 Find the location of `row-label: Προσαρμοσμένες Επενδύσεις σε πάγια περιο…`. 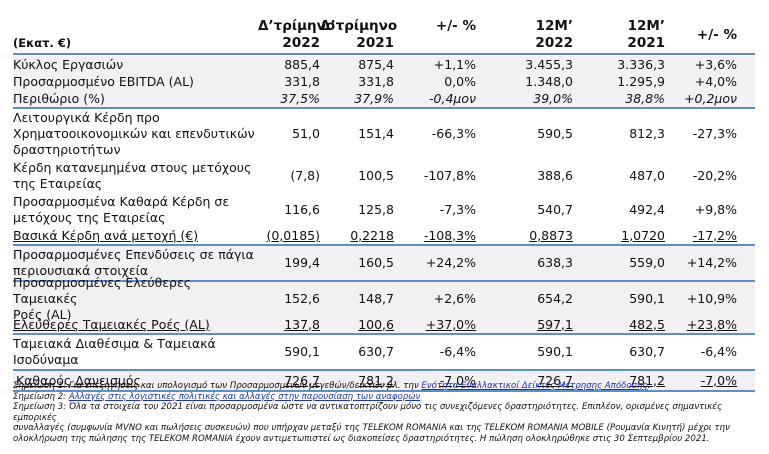

row-label: Προσαρμοσμένες Επενδύσεις σε πάγια περιο… is located at coordinates (133, 262).